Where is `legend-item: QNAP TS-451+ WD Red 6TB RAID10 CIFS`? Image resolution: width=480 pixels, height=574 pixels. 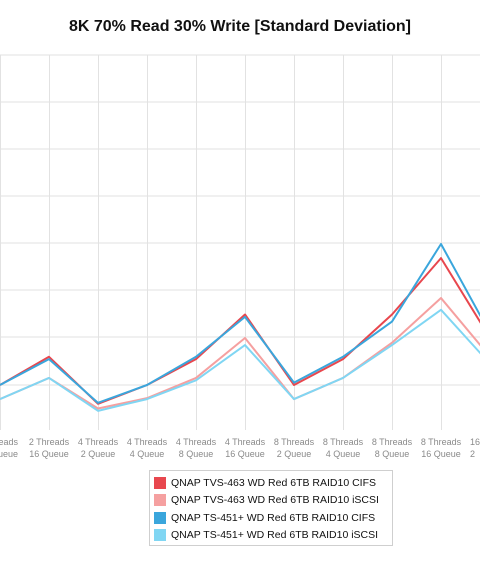 legend-item: QNAP TS-451+ WD Red 6TB RAID10 CIFS is located at coordinates (273, 518).